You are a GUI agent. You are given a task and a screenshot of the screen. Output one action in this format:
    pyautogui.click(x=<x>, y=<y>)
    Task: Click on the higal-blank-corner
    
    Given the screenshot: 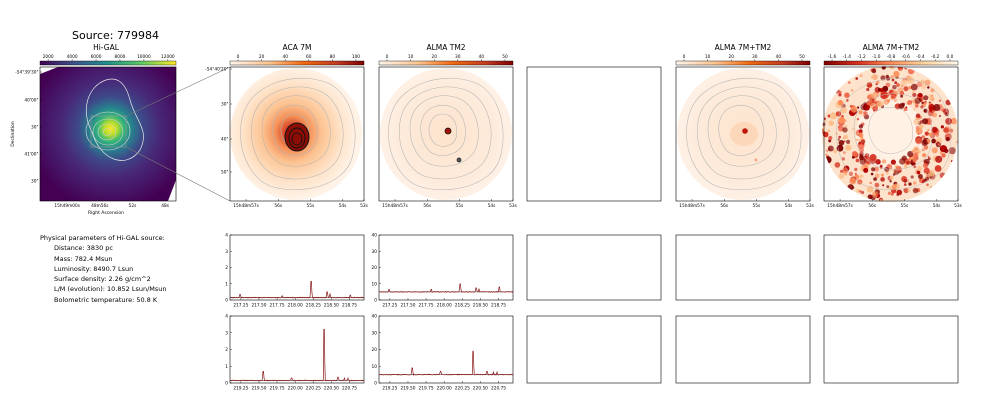 What is the action you would take?
    pyautogui.click(x=172, y=190)
    